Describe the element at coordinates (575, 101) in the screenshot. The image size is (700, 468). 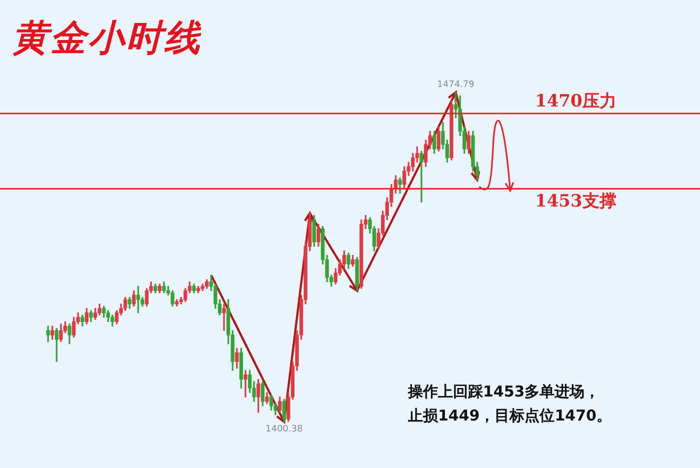
I see `ref-line-label: 1470压力` at that location.